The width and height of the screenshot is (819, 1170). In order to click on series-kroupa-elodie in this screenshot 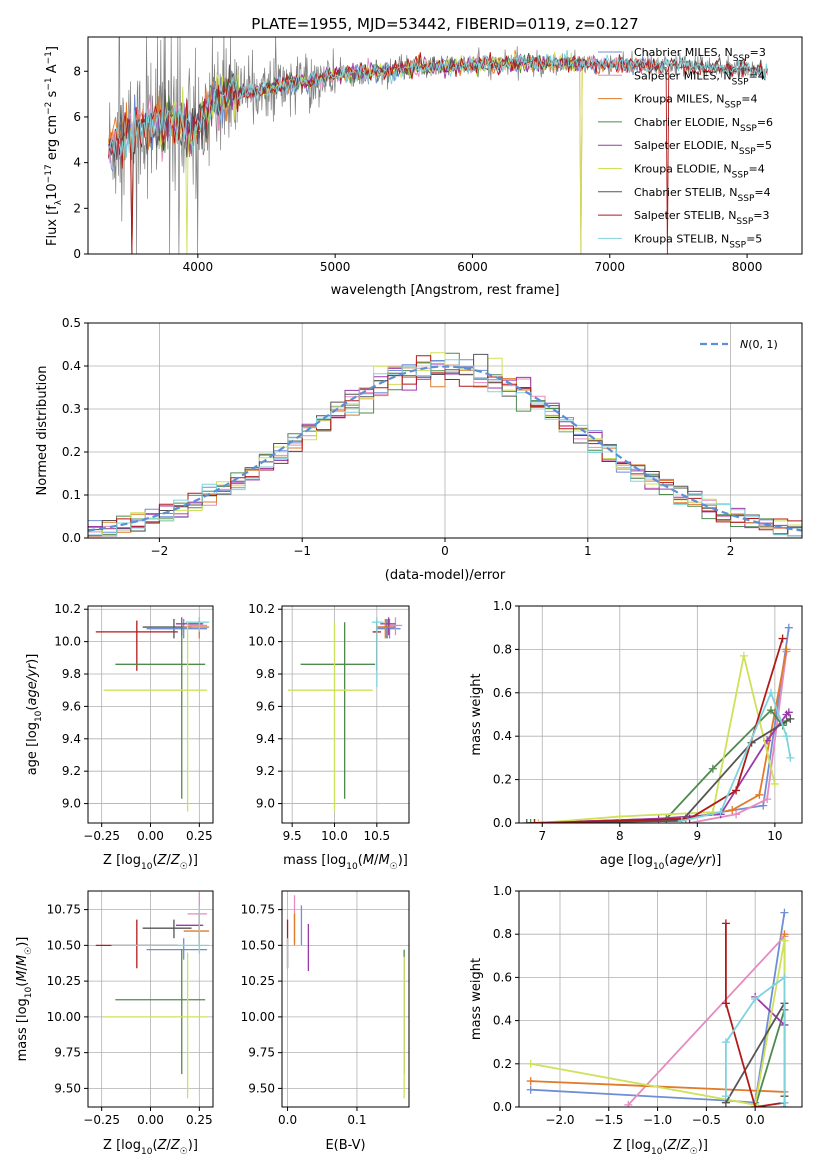, I will do `click(657, 739)`.